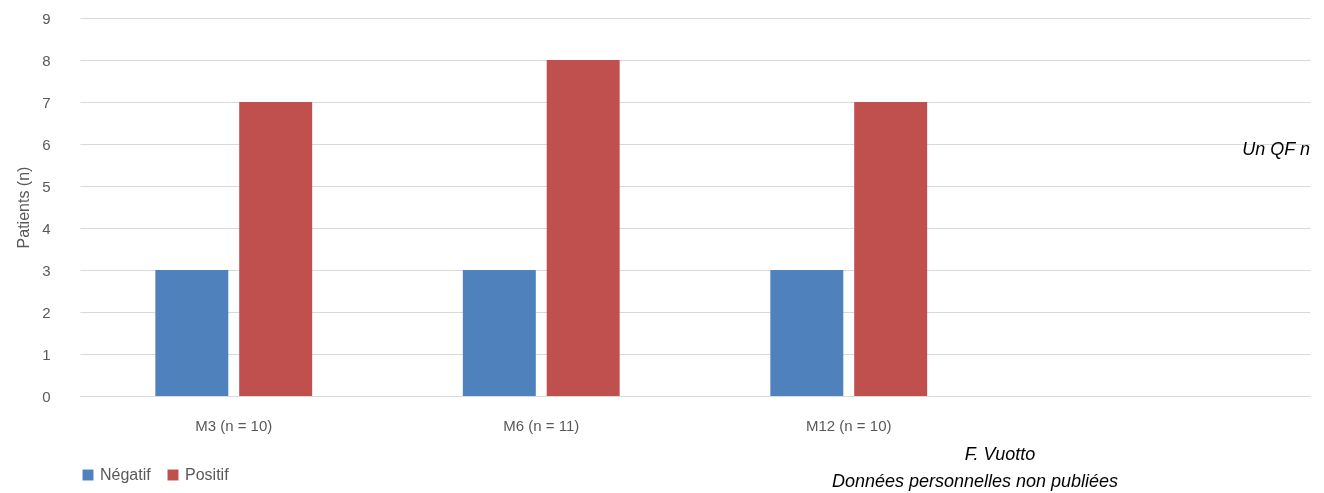 The image size is (1324, 493). I want to click on x-tick-label: M12 (n = 10), so click(849, 425).